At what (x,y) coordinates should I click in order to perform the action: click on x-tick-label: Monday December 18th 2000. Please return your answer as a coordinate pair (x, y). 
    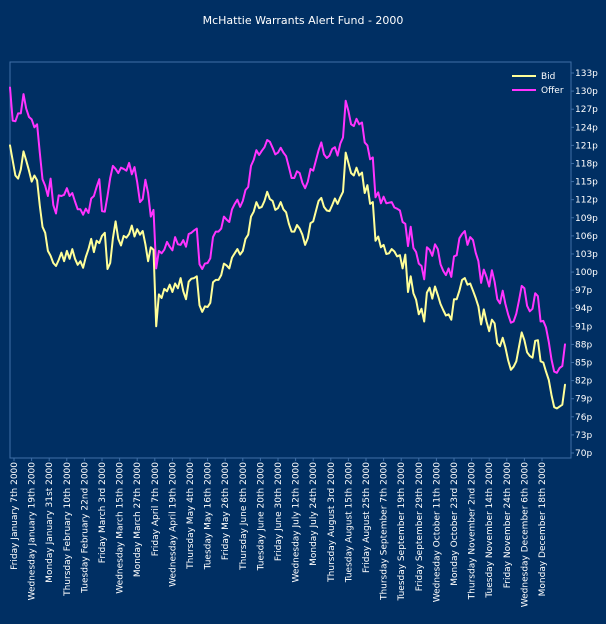
    Looking at the image, I should click on (543, 529).